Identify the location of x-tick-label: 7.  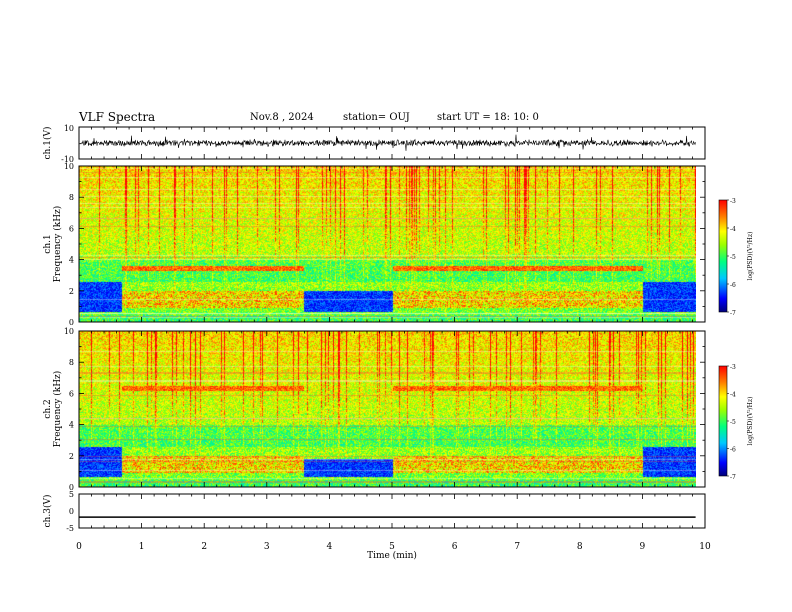
(517, 547).